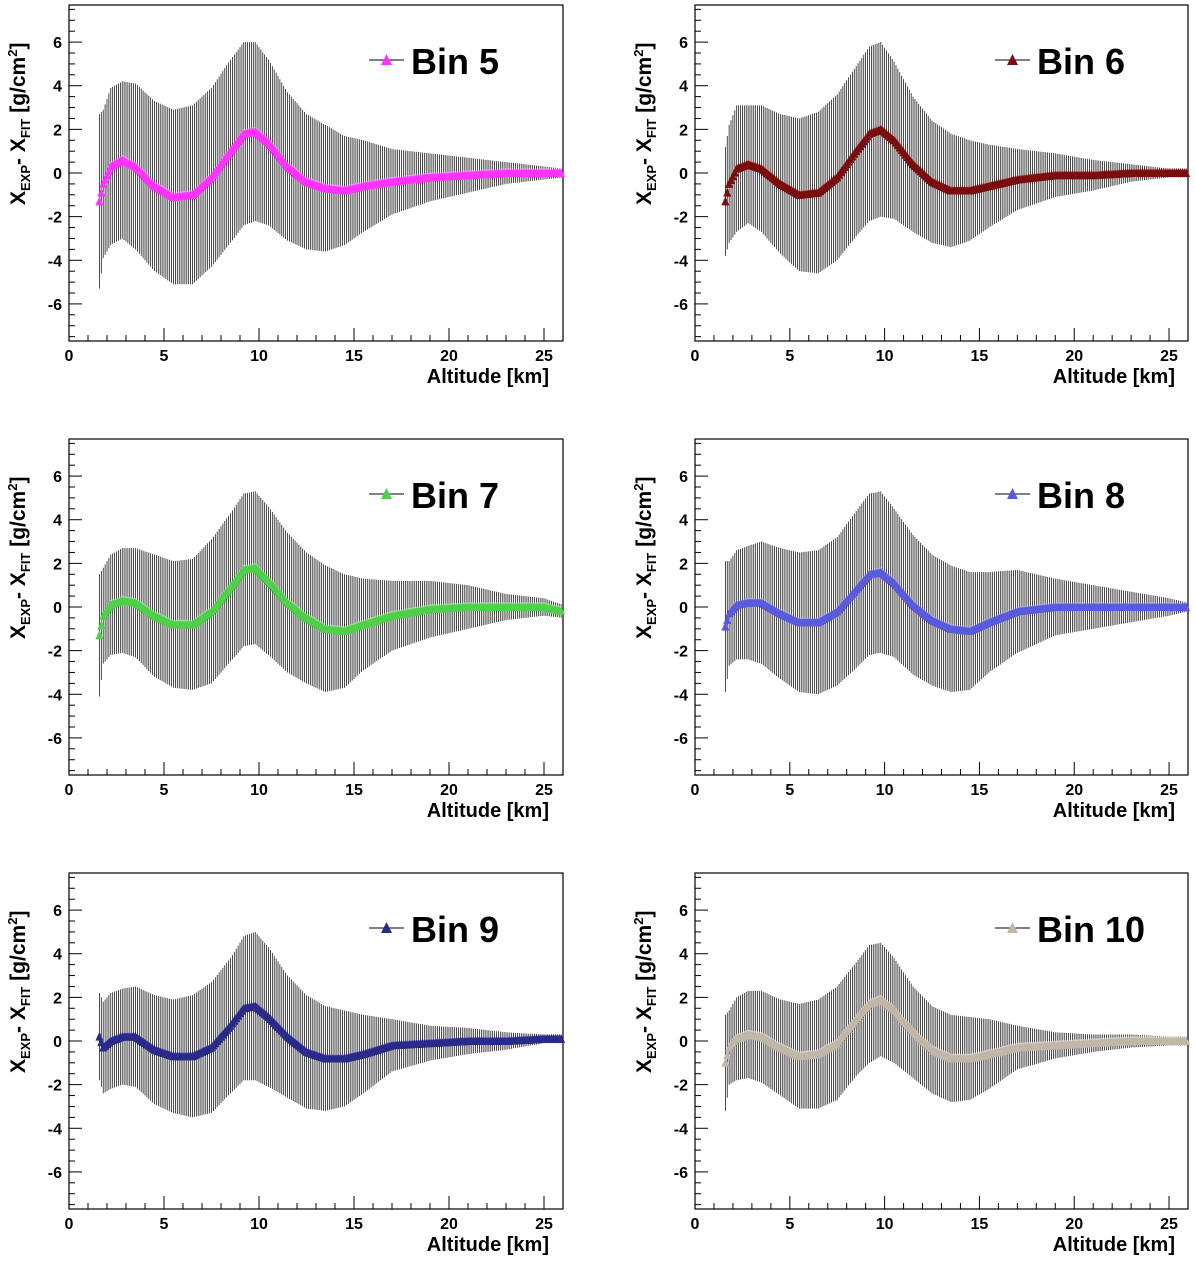 The height and width of the screenshot is (1263, 1195). Describe the element at coordinates (1081, 61) in the screenshot. I see `legend-label: Bin 6` at that location.